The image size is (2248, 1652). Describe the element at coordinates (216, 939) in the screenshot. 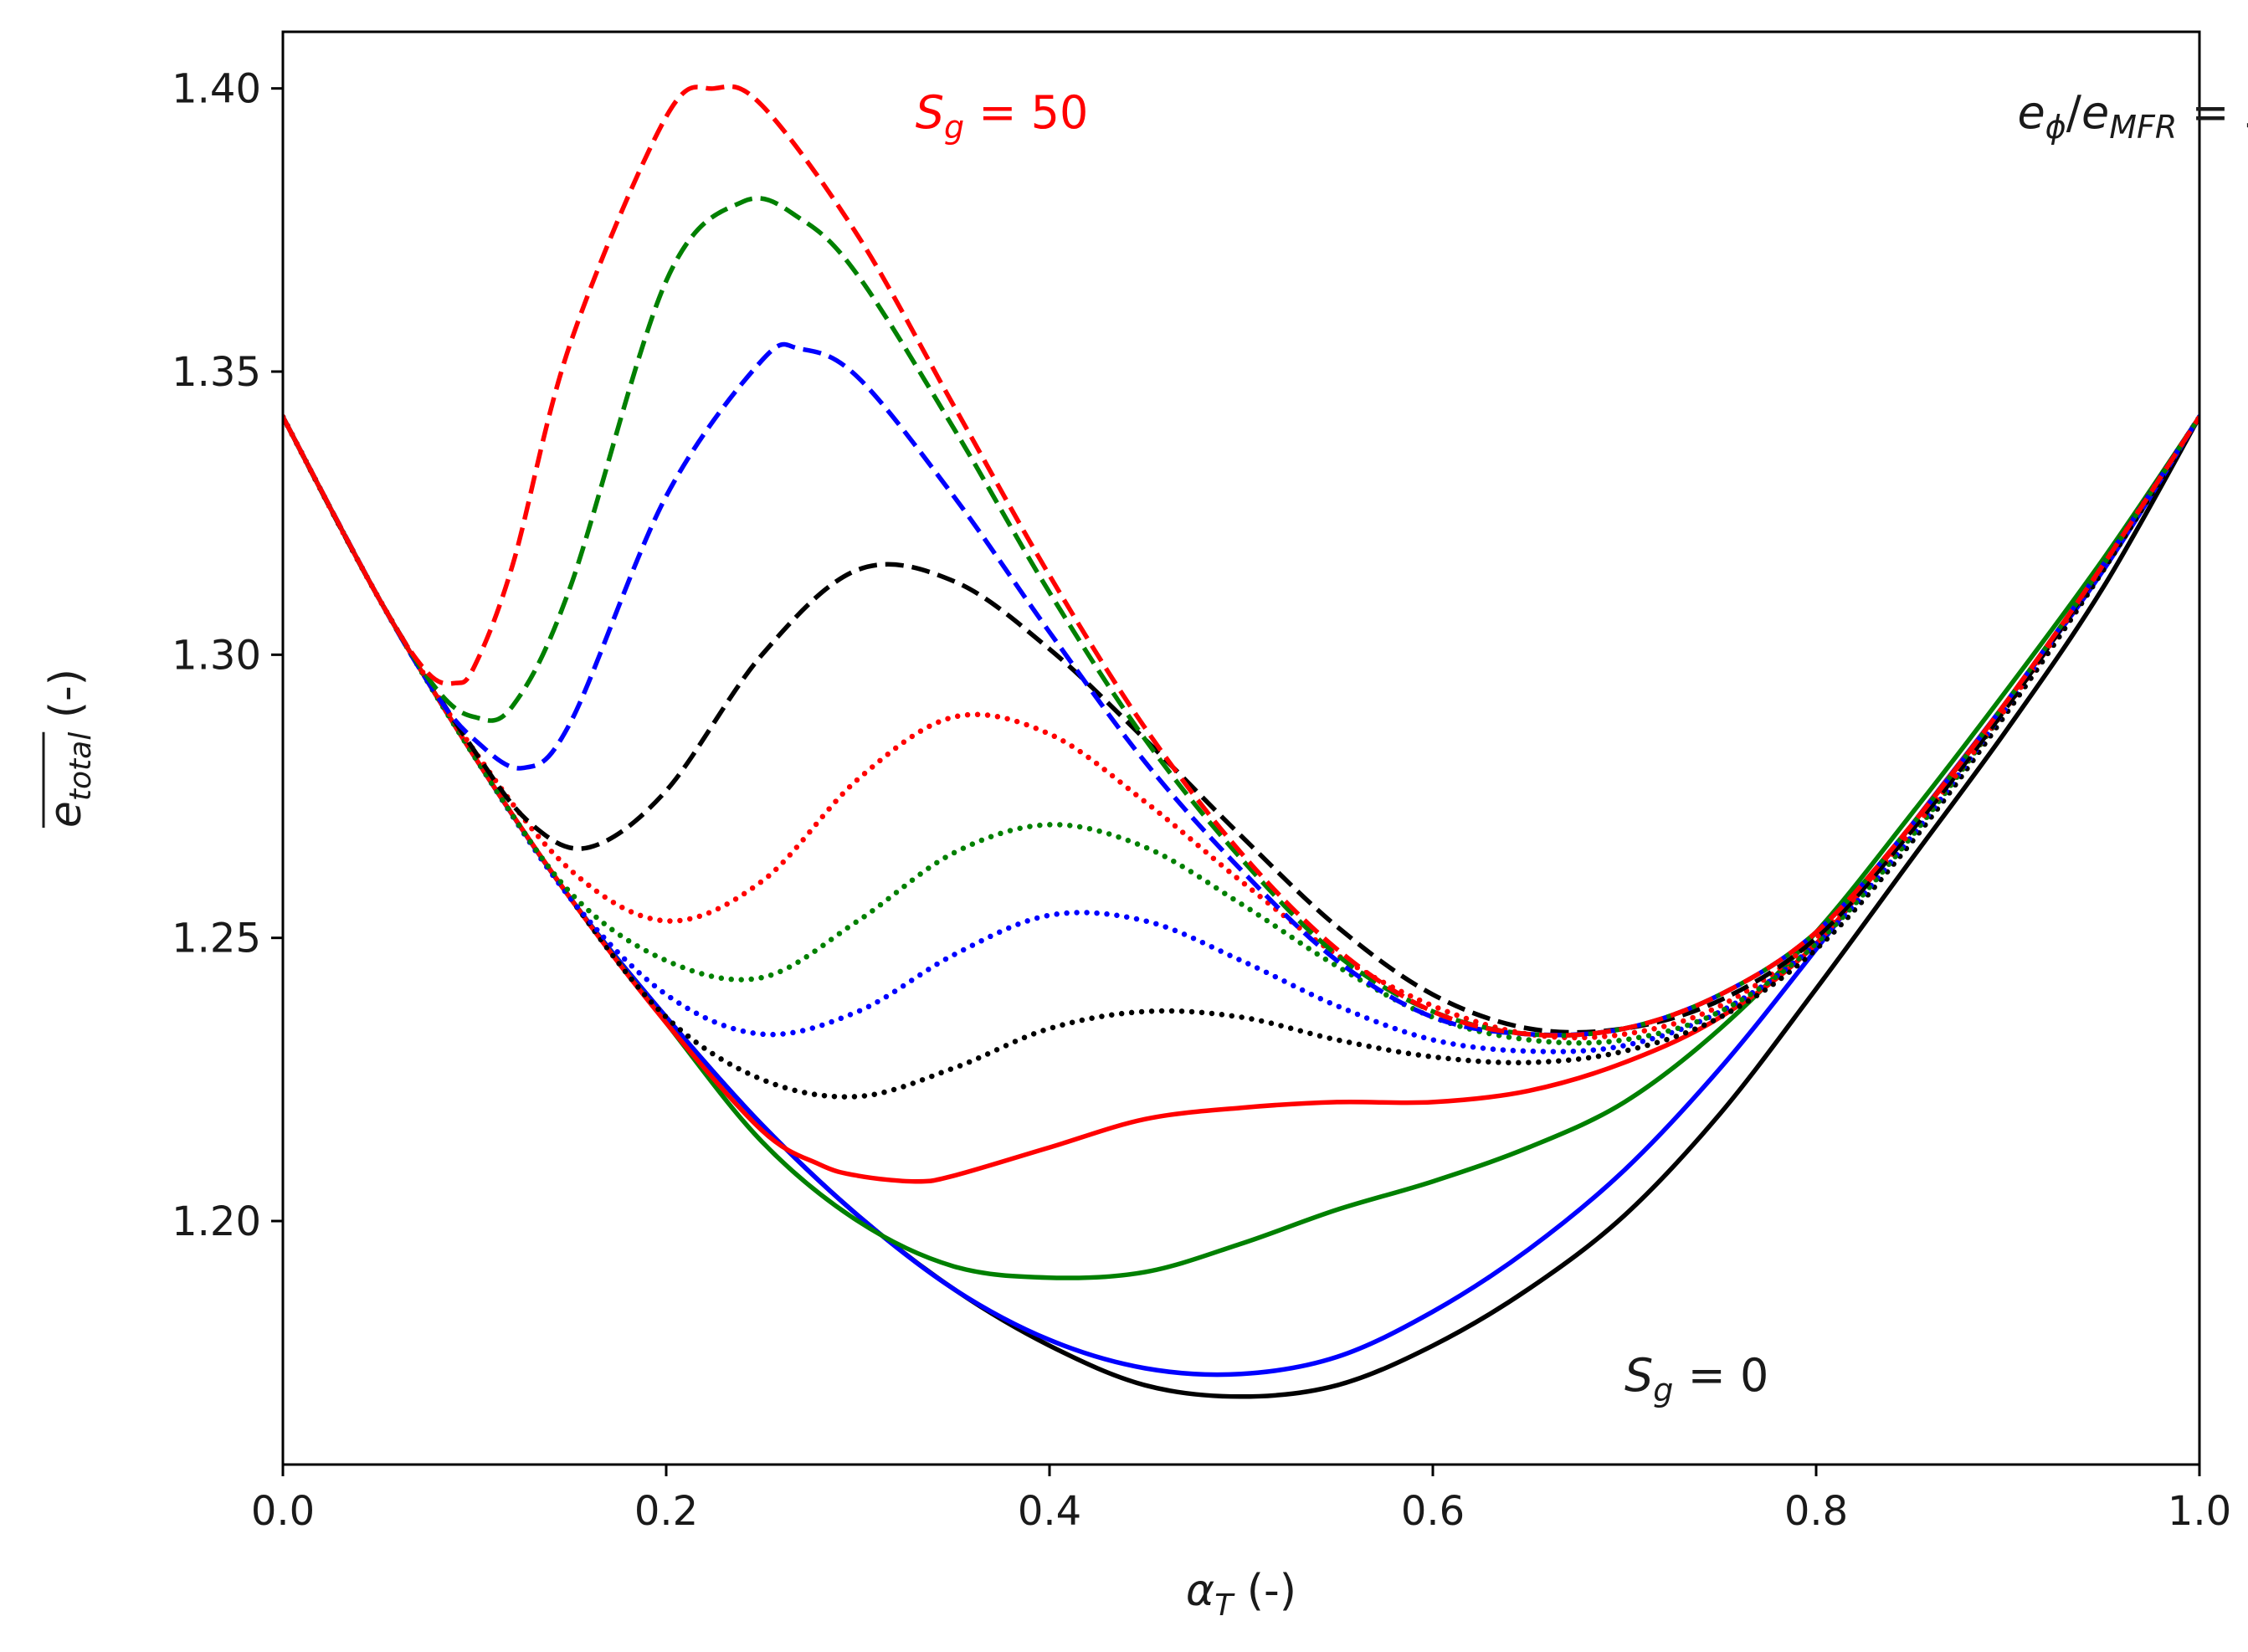

I see `y-tick-label: 1.25` at that location.